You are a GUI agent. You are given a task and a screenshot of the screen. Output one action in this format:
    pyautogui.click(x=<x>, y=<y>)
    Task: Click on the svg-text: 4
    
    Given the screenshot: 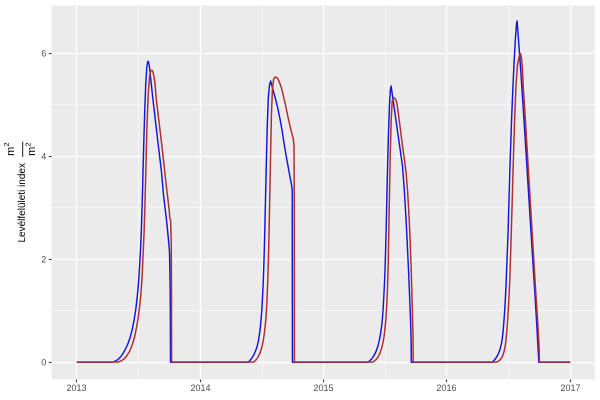 What is the action you would take?
    pyautogui.click(x=43, y=156)
    